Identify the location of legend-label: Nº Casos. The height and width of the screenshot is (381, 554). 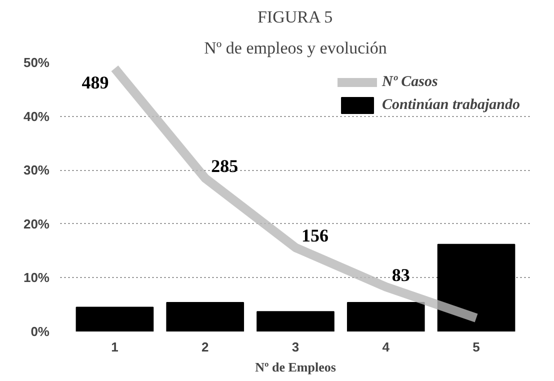
(410, 82).